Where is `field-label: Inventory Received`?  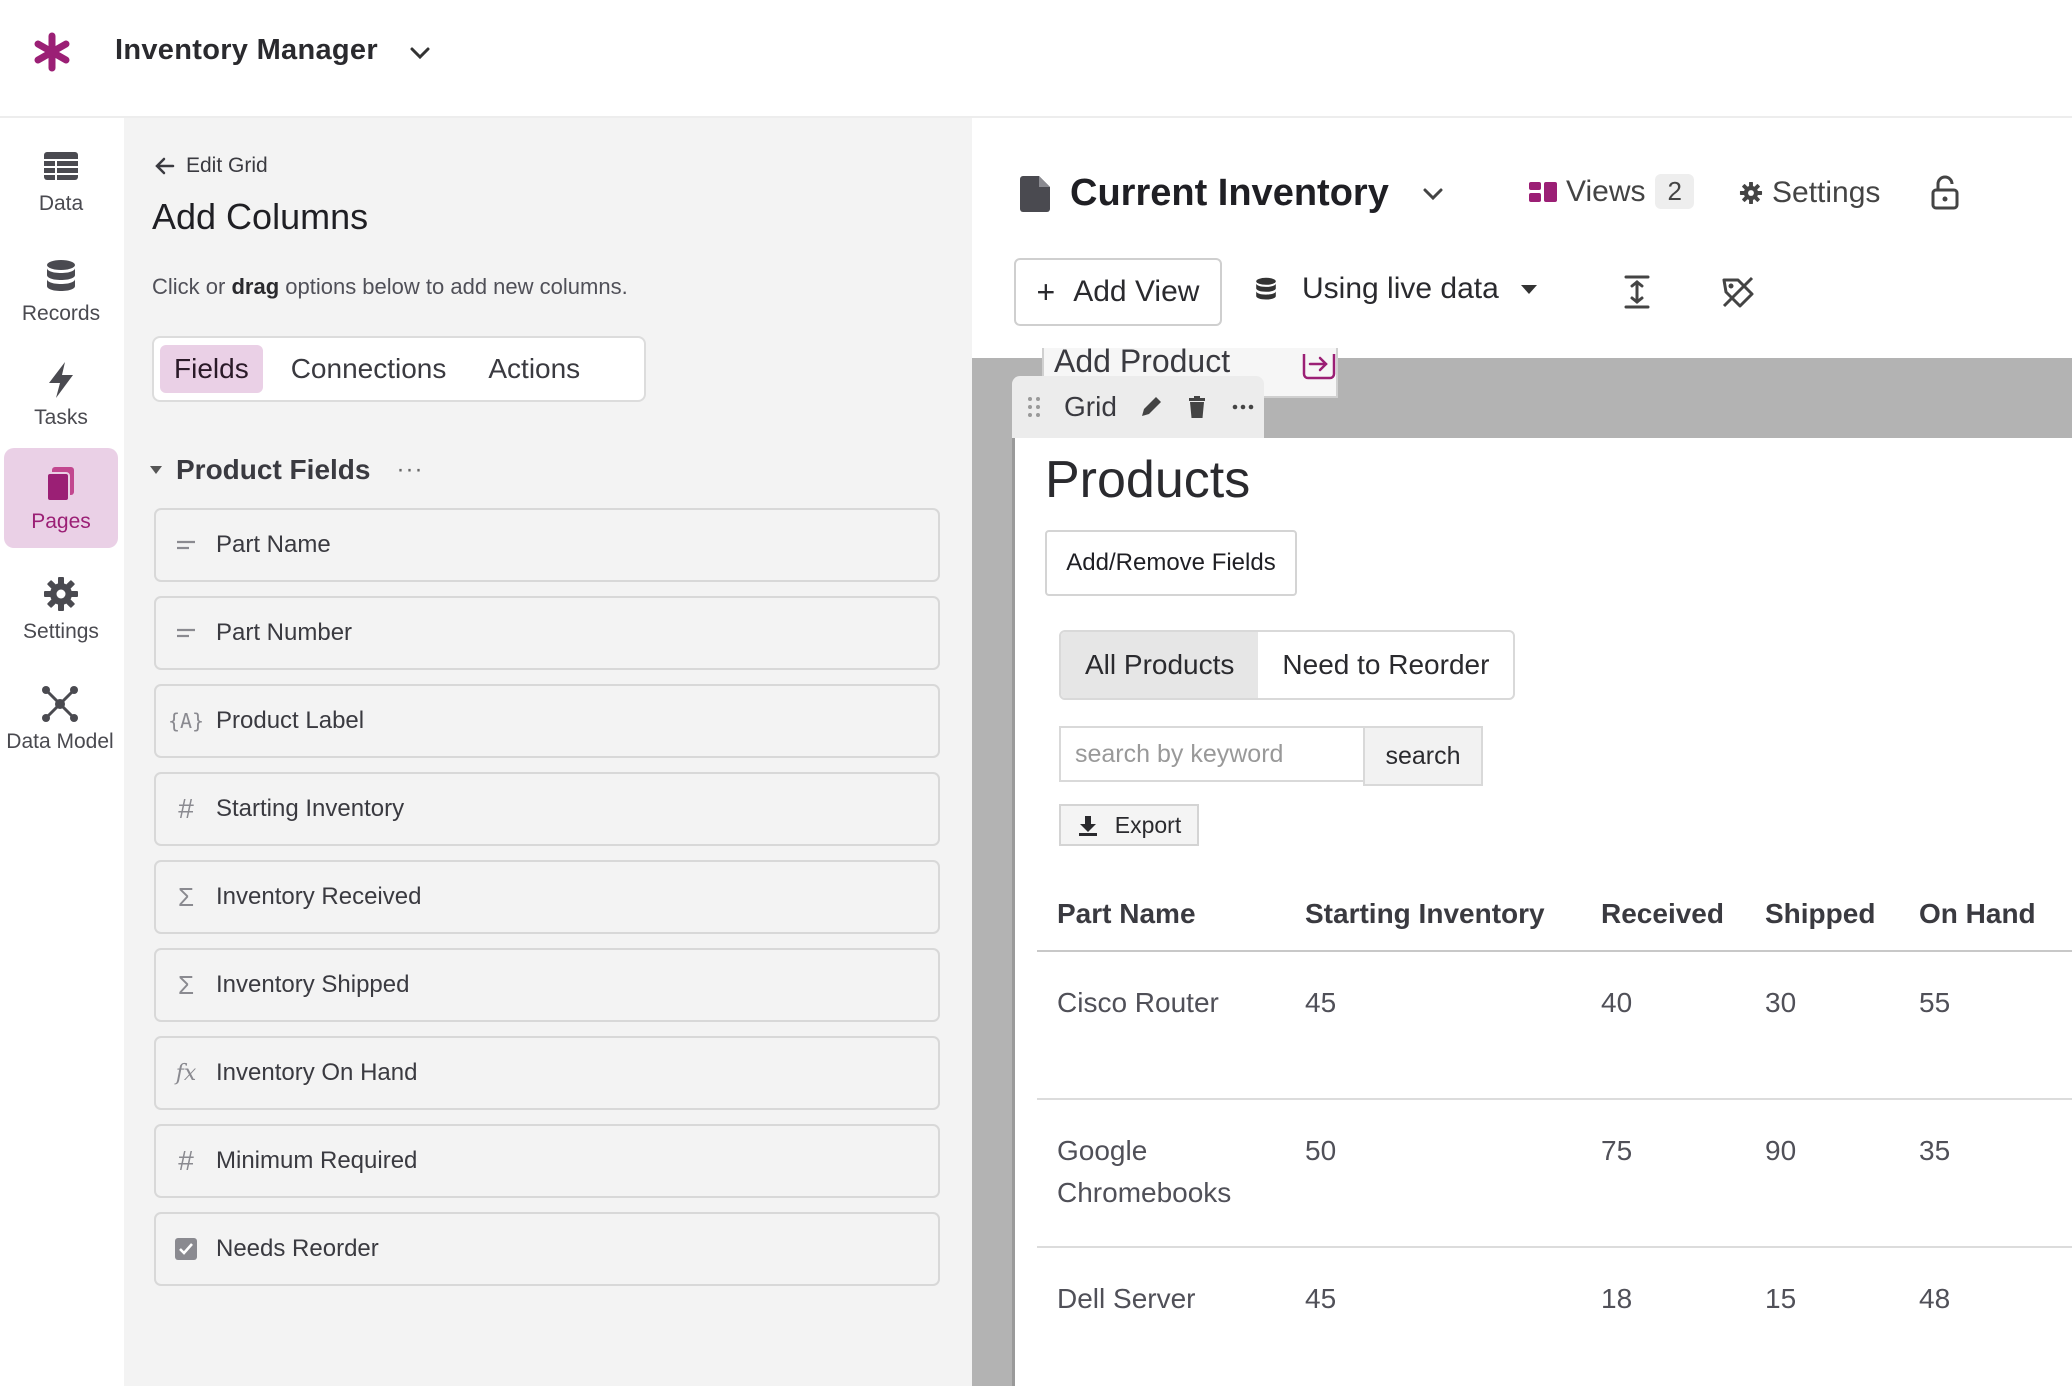
field-label: Inventory Received is located at coordinates (319, 896).